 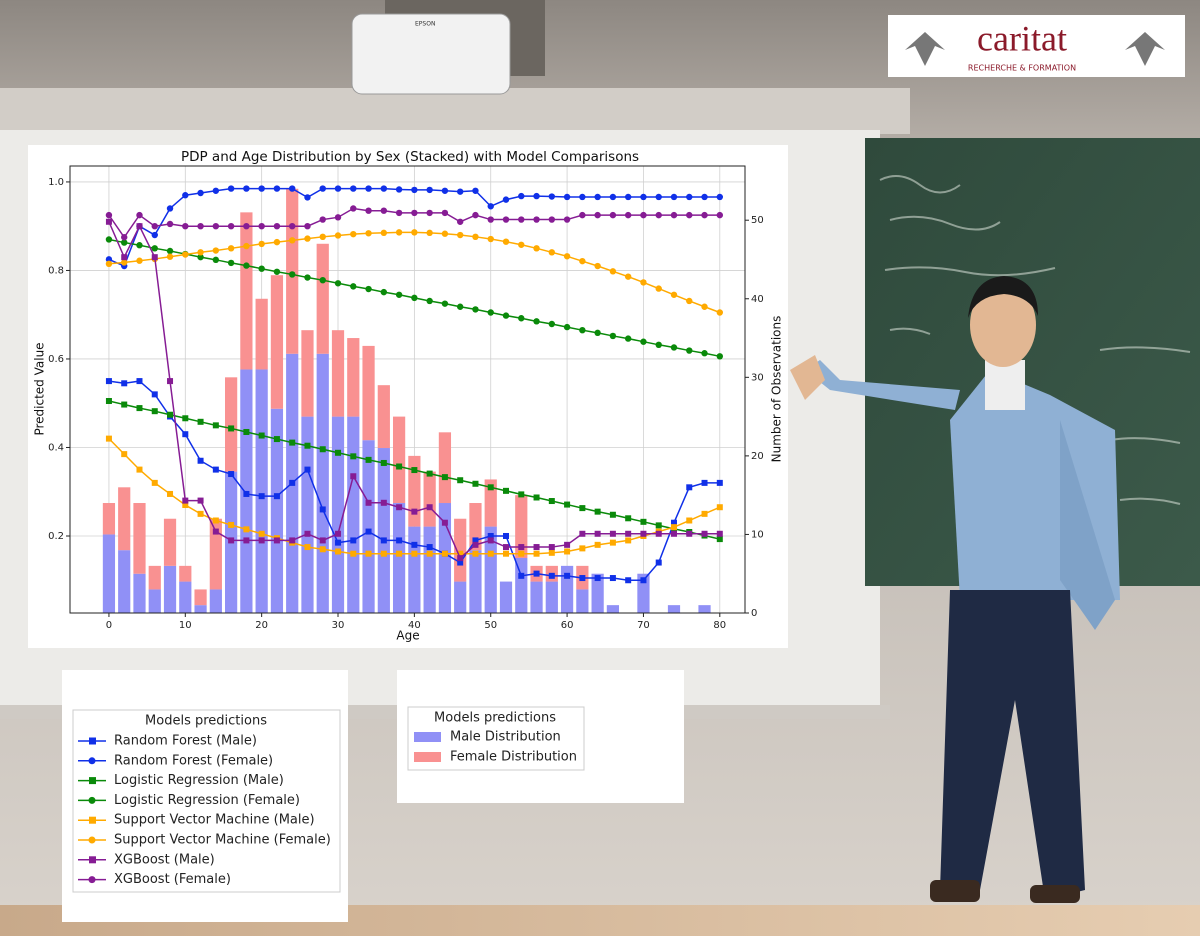 What do you see at coordinates (1035, 340) in the screenshot?
I see `chalk` at bounding box center [1035, 340].